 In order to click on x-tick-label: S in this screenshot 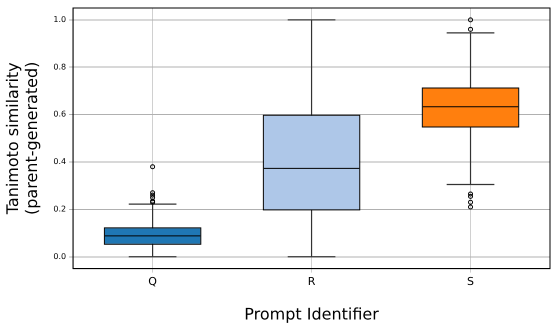, I will do `click(470, 281)`.